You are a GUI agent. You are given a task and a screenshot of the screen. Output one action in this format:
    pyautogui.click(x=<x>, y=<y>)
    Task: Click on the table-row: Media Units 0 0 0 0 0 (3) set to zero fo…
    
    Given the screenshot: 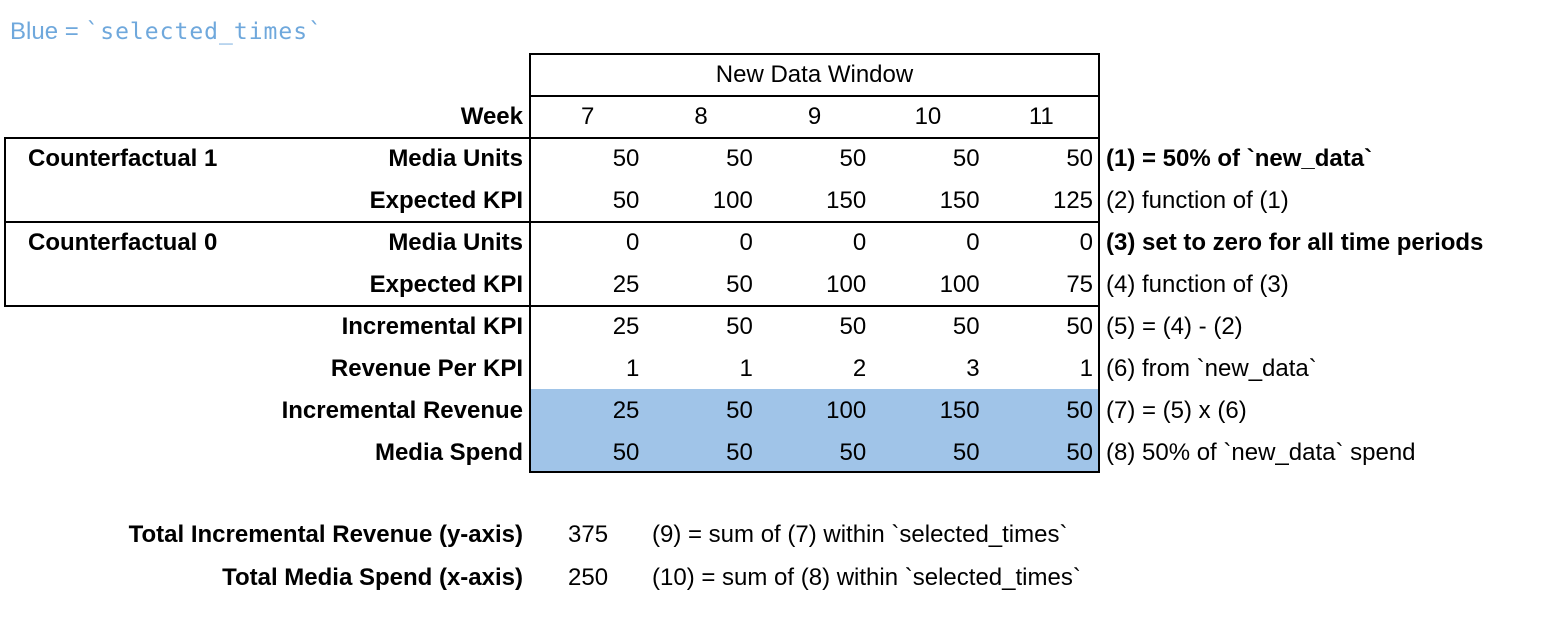 What is the action you would take?
    pyautogui.click(x=772, y=243)
    